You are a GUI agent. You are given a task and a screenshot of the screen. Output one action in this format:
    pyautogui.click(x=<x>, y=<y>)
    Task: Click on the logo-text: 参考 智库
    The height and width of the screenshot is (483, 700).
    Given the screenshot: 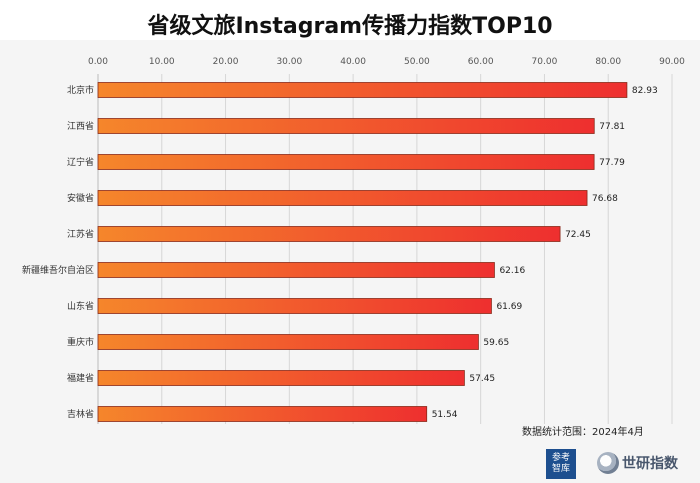 What is the action you would take?
    pyautogui.click(x=560, y=463)
    